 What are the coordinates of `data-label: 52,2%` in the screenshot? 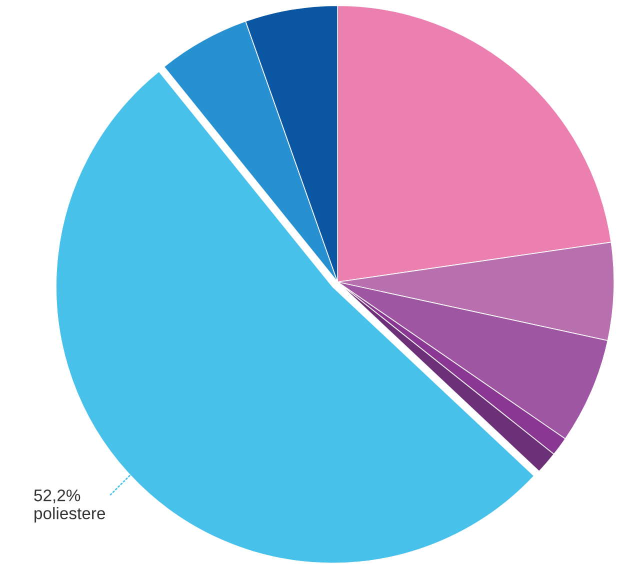 It's located at (57, 497).